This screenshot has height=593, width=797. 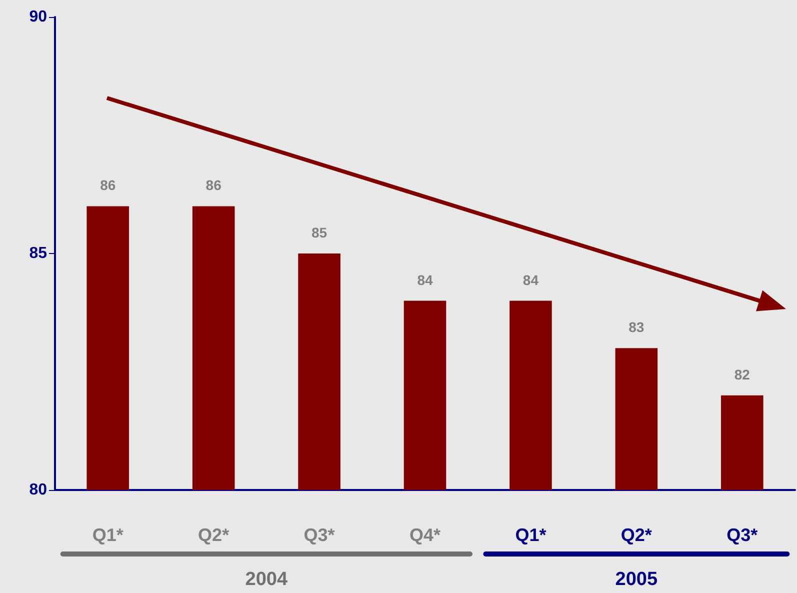 What do you see at coordinates (38, 253) in the screenshot?
I see `y-tick-label: 85` at bounding box center [38, 253].